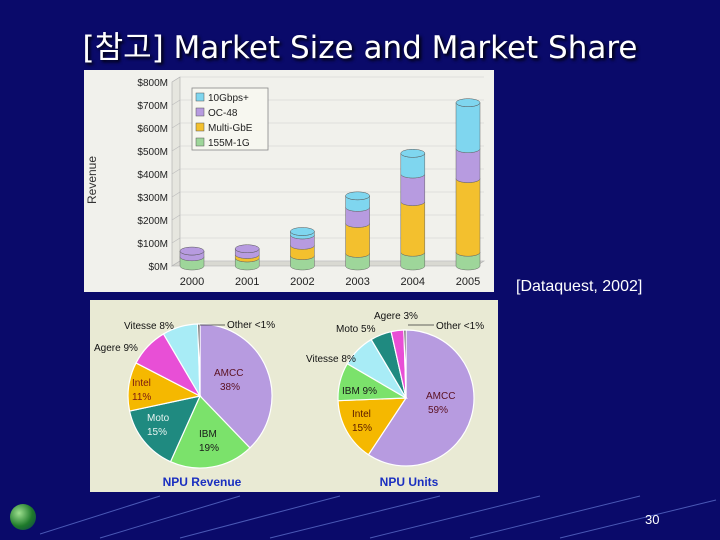 The width and height of the screenshot is (720, 540). I want to click on y-tick-label: $0M, so click(158, 267).